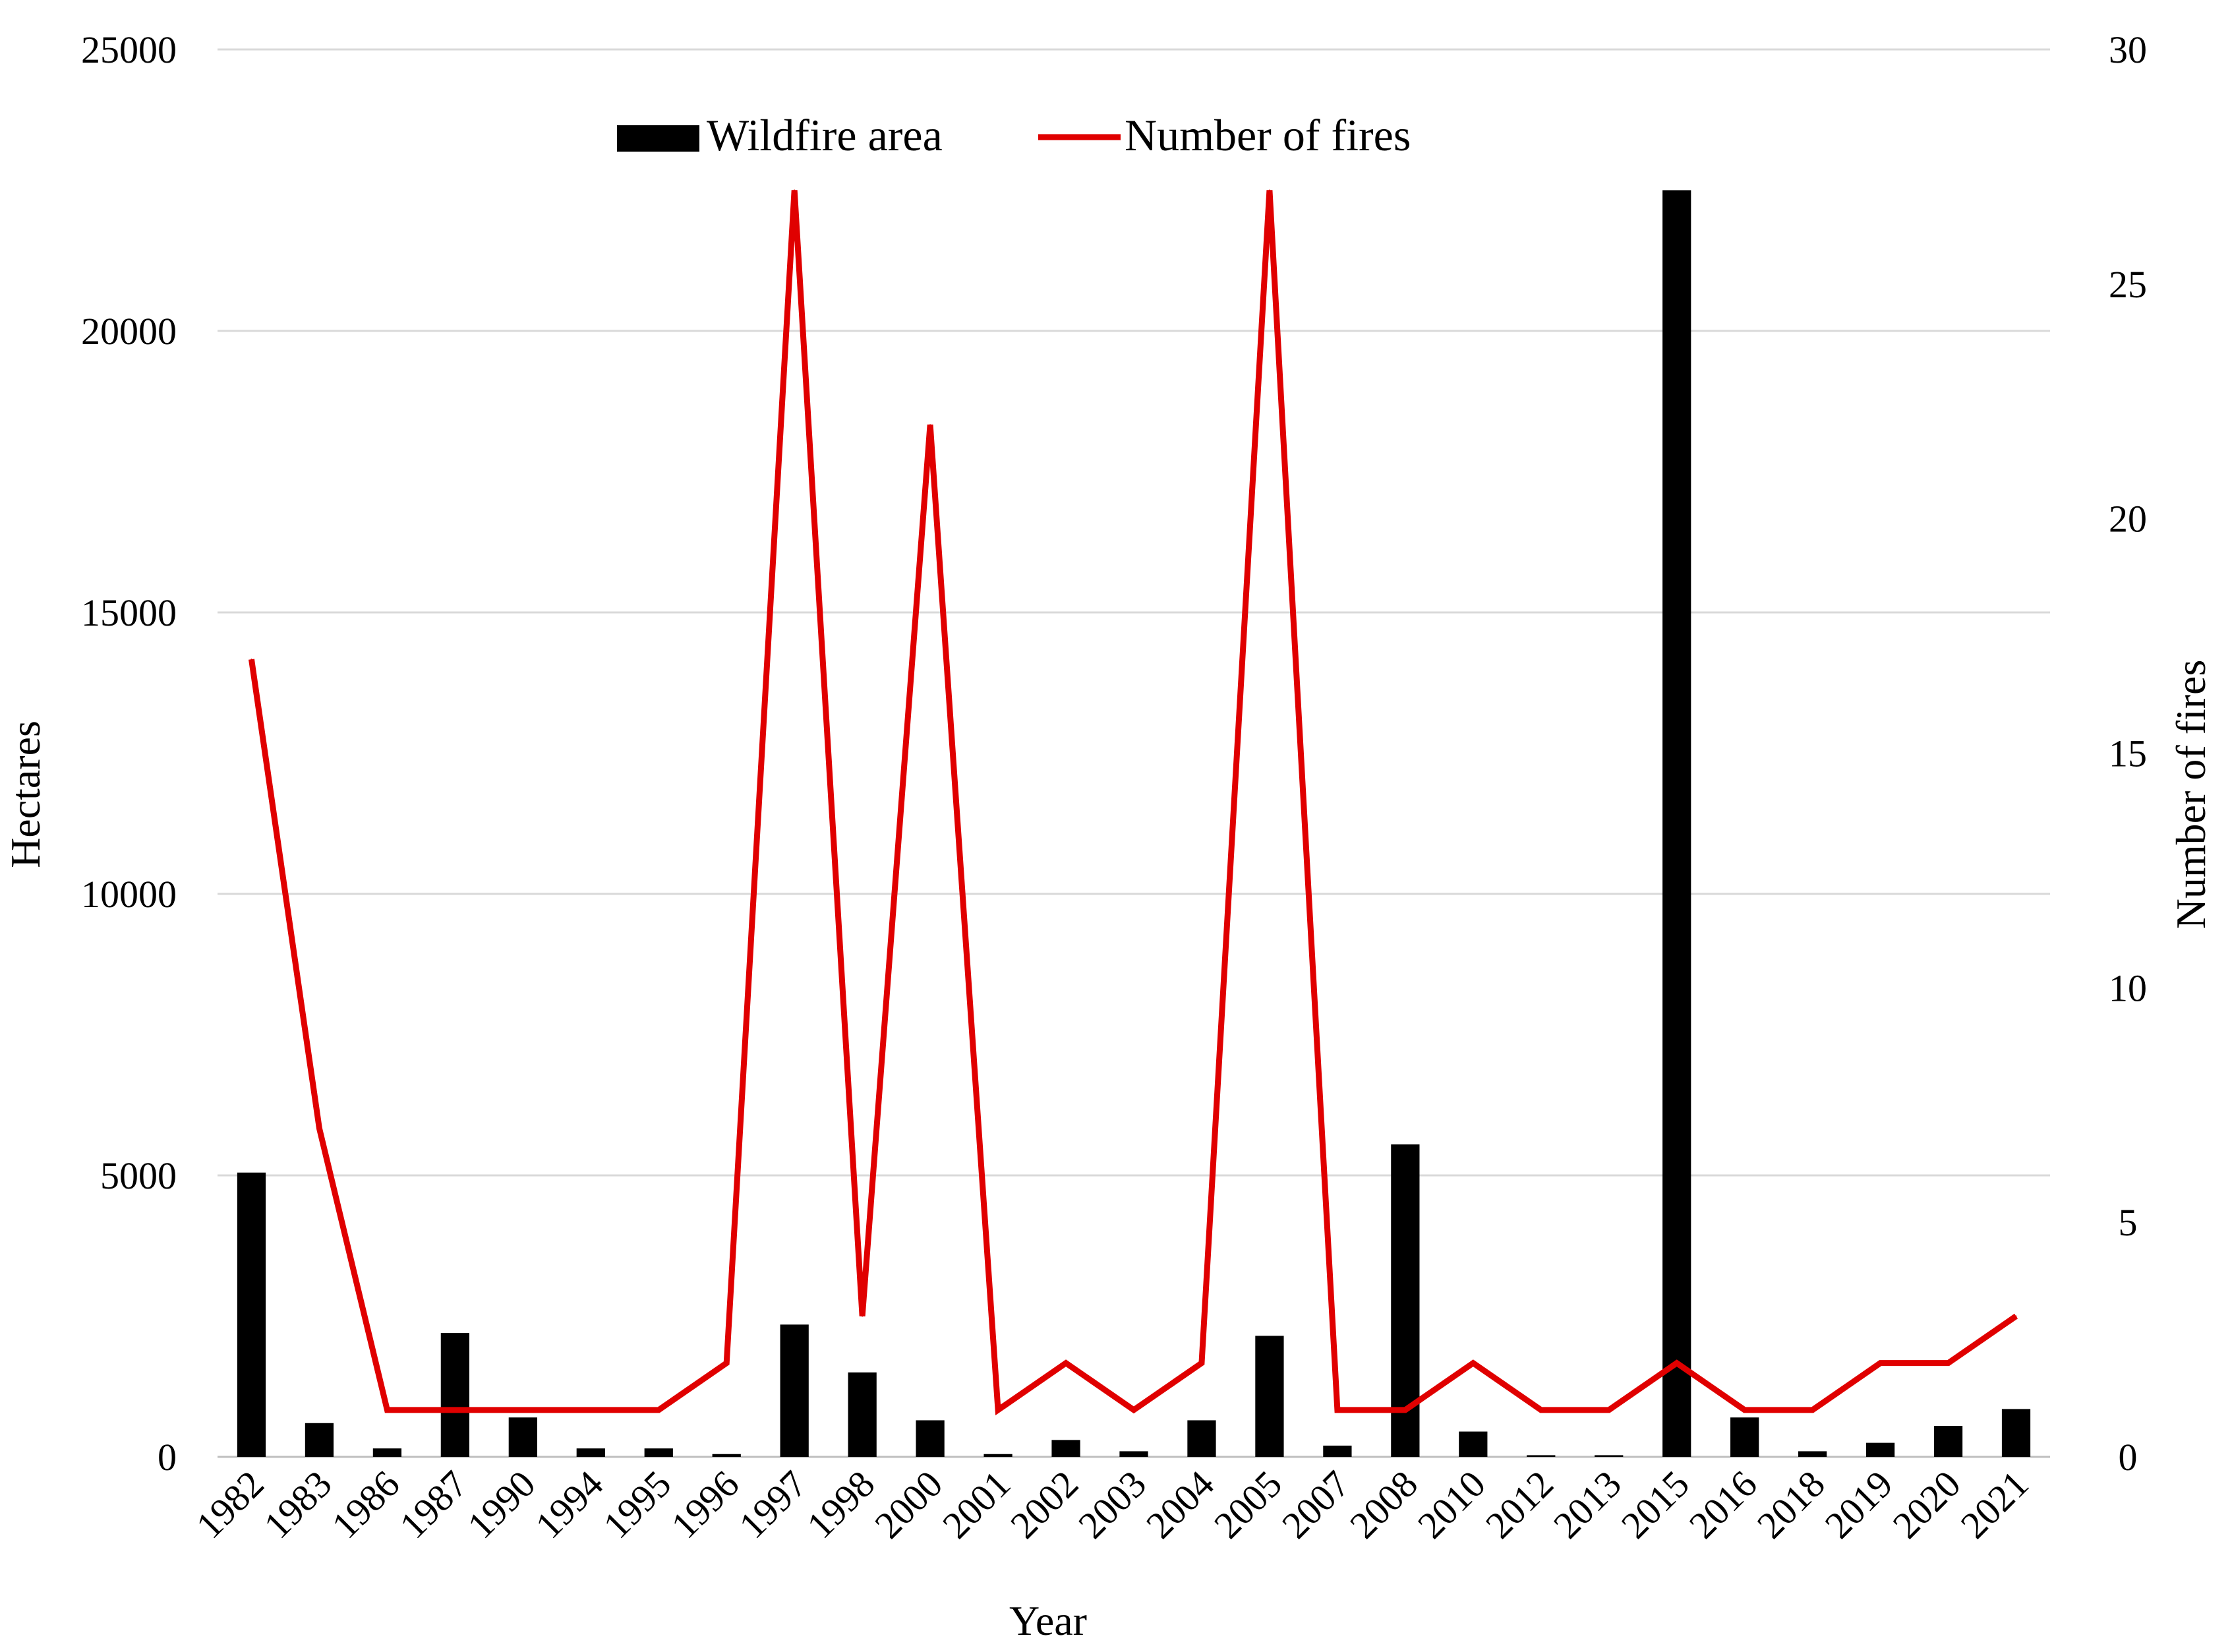 This screenshot has height=1652, width=2230. Describe the element at coordinates (1676, 823) in the screenshot. I see `bar-2015` at that location.